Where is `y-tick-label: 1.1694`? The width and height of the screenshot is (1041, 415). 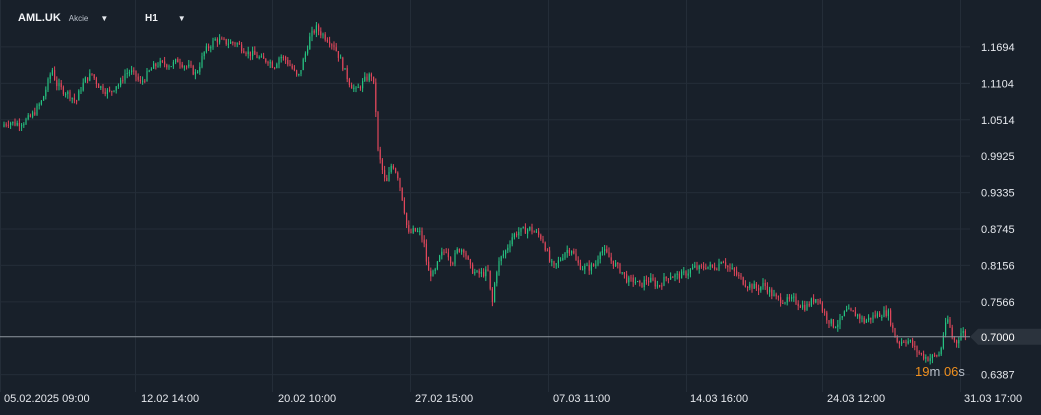
y-tick-label: 1.1694 is located at coordinates (998, 48).